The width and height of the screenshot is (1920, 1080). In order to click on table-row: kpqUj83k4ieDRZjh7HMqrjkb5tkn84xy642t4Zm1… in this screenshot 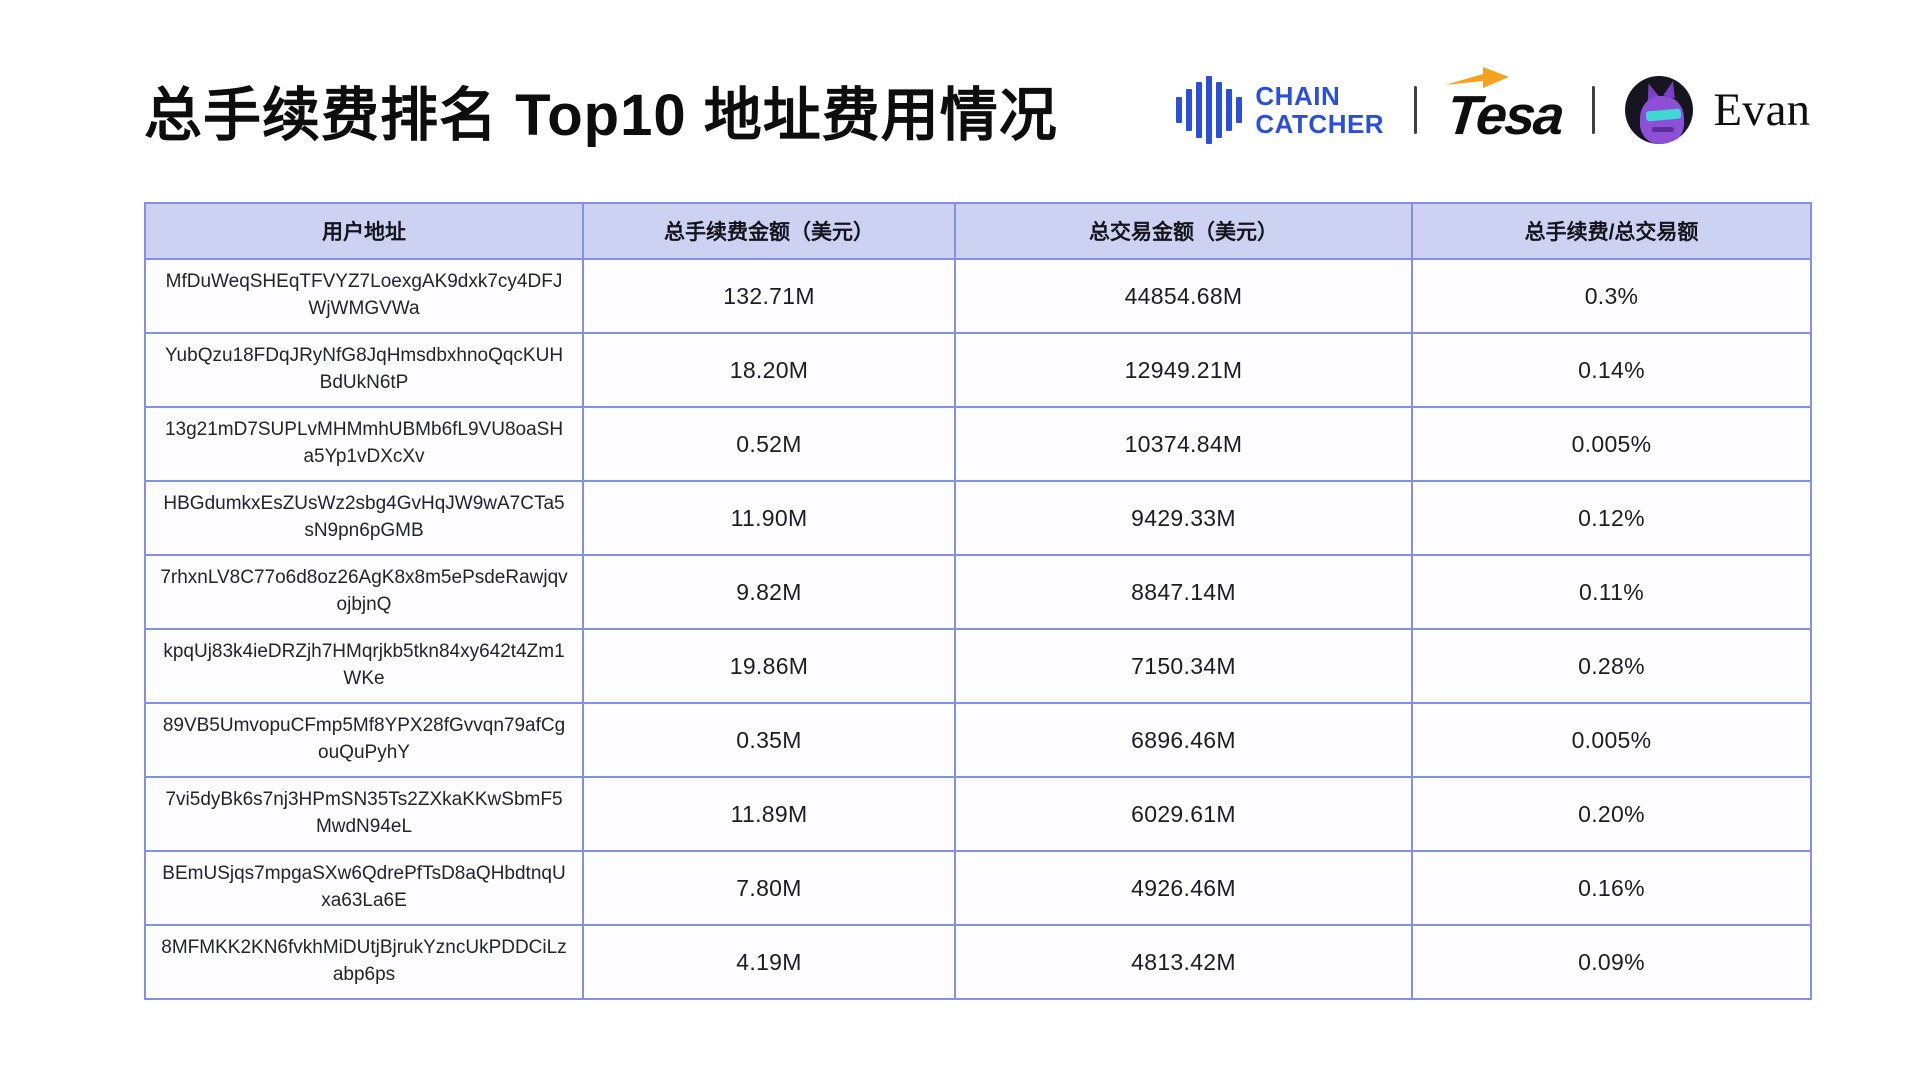, I will do `click(978, 666)`.